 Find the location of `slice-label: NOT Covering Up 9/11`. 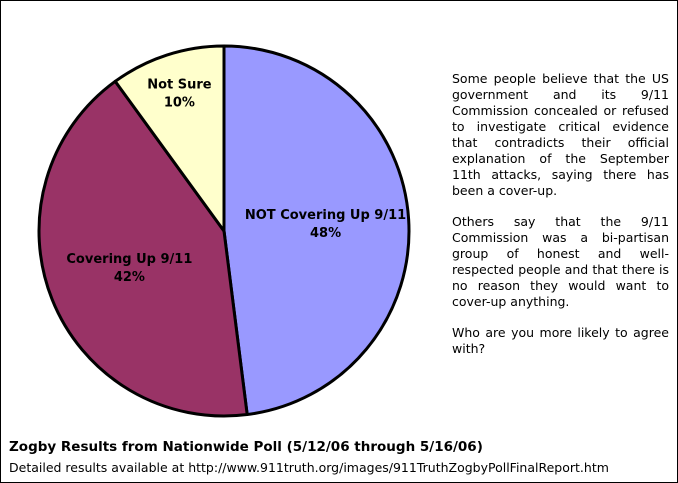

slice-label: NOT Covering Up 9/11 is located at coordinates (325, 215).